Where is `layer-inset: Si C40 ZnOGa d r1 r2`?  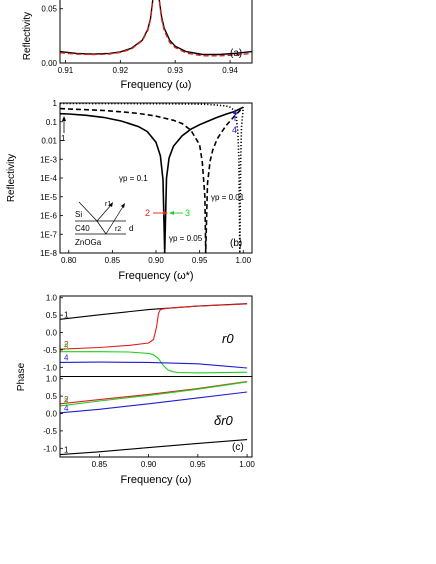 layer-inset: Si C40 ZnOGa d r1 r2 is located at coordinates (104, 224).